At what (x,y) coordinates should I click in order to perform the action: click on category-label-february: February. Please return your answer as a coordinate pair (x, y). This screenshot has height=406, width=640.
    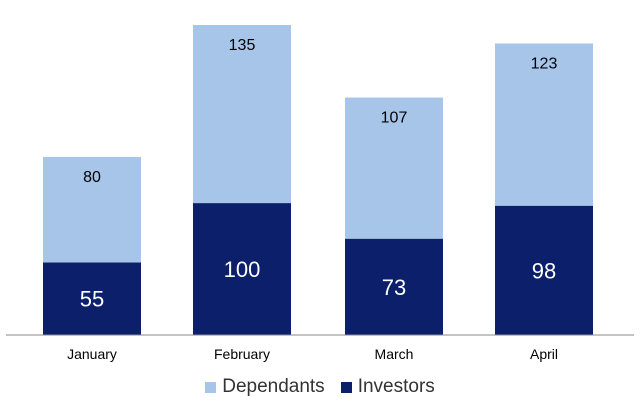
    Looking at the image, I should click on (242, 354).